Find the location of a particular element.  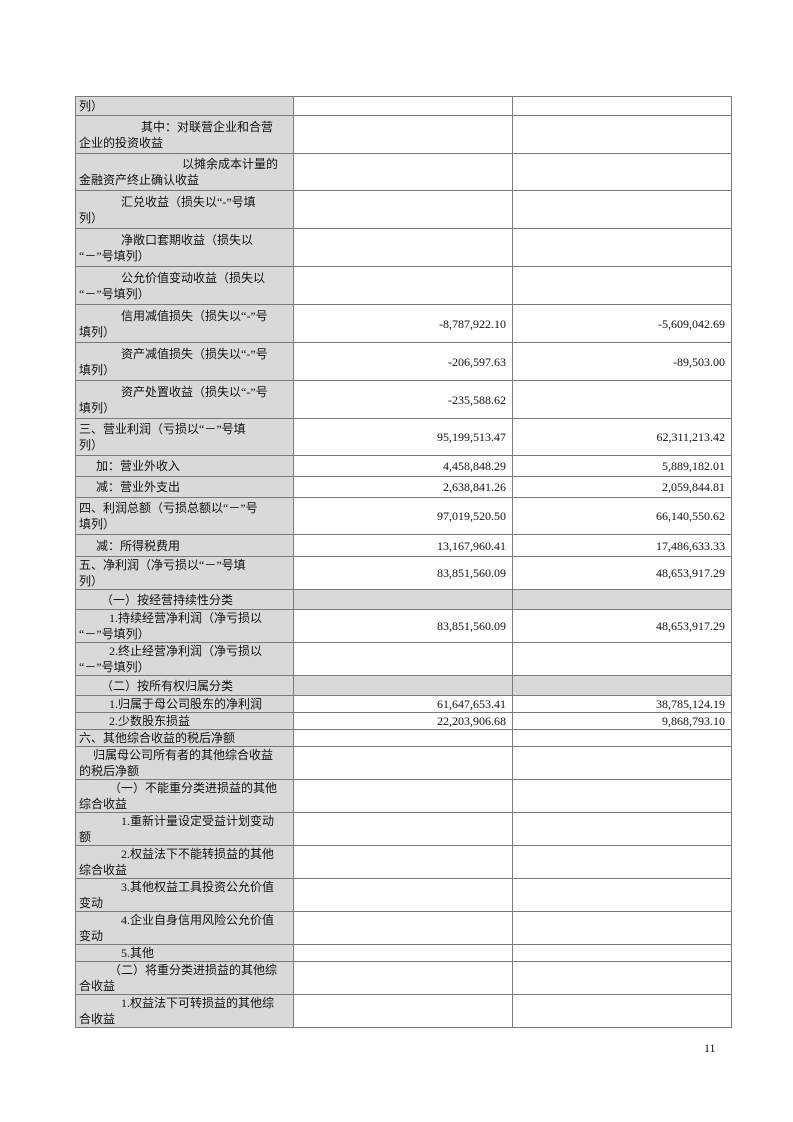

row-label-line: 六、其他综合收益的税后净额 is located at coordinates (157, 738).